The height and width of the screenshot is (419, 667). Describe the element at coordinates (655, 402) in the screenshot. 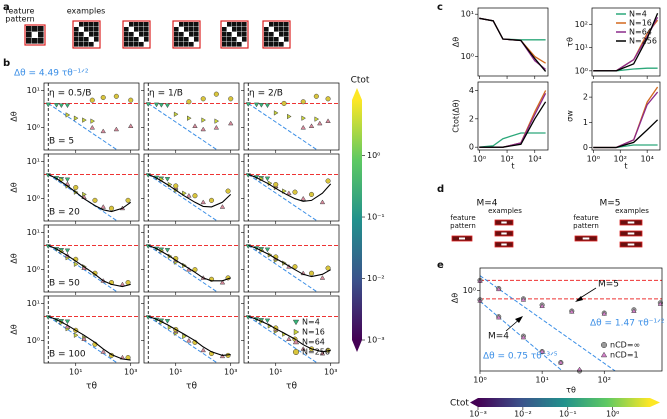

I see `colorbar-extend` at that location.